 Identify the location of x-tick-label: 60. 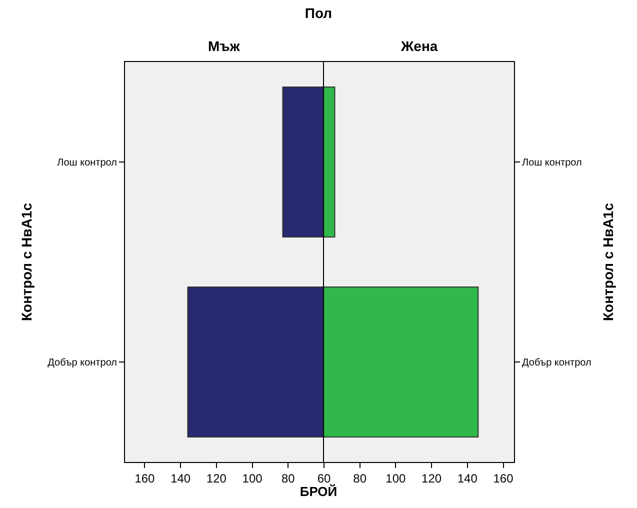
(324, 478).